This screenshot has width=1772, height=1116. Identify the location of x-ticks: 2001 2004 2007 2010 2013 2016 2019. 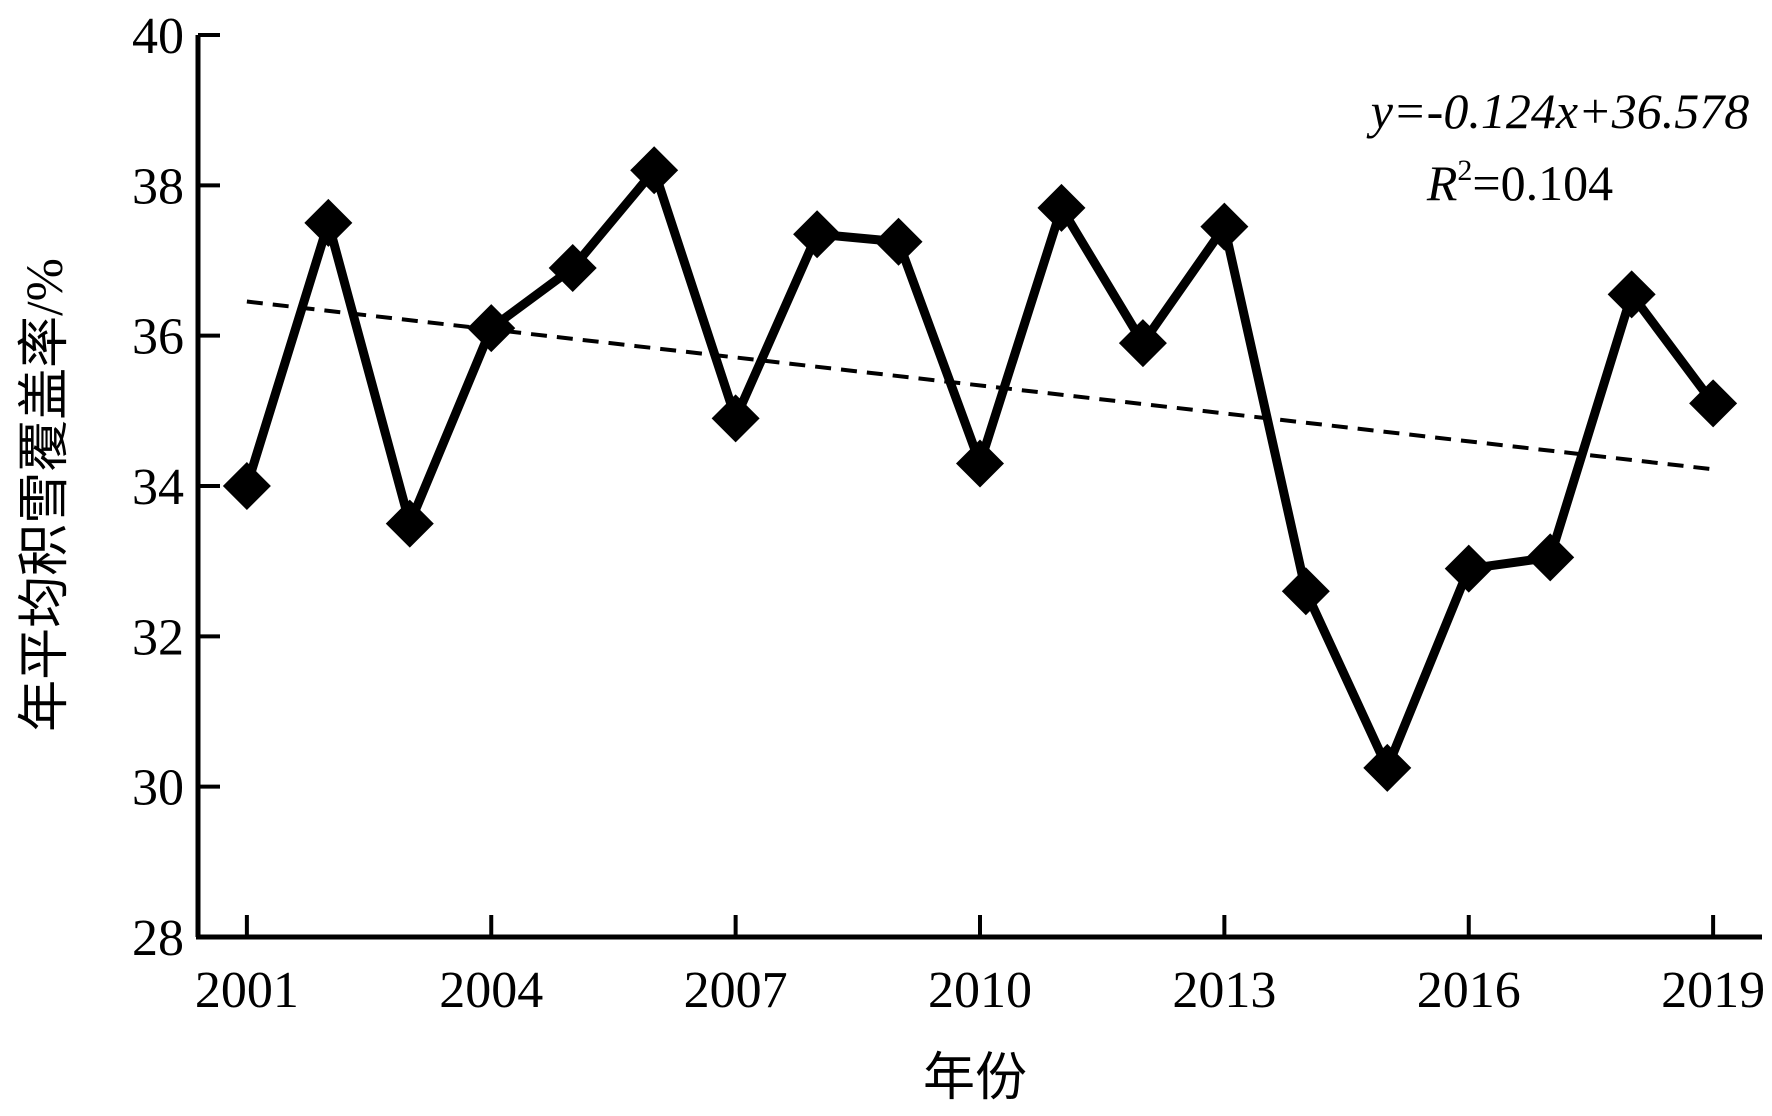
(980, 967).